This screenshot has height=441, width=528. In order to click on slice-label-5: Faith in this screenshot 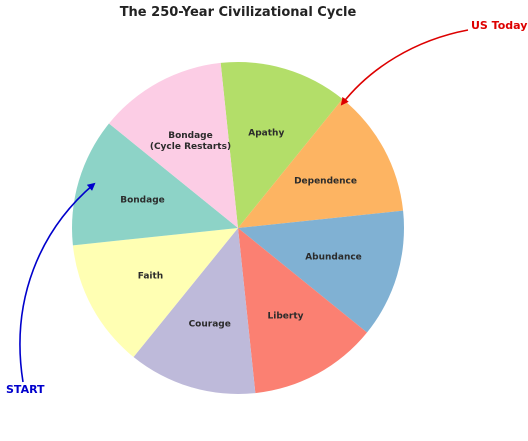, I will do `click(151, 277)`.